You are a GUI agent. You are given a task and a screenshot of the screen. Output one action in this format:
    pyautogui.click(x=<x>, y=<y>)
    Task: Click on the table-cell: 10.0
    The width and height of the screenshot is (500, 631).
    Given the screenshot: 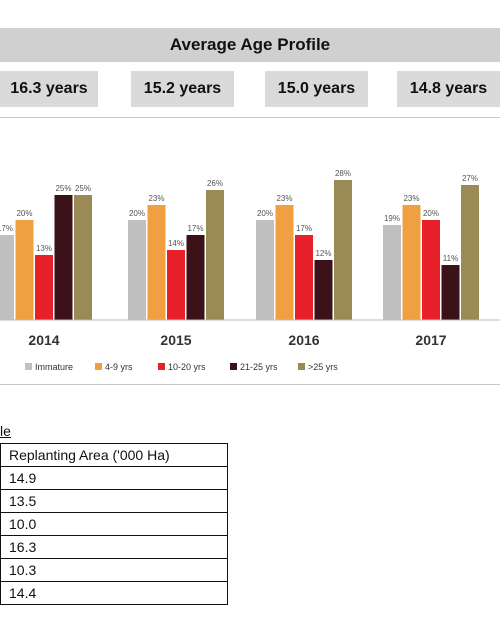 What is the action you would take?
    pyautogui.click(x=114, y=524)
    